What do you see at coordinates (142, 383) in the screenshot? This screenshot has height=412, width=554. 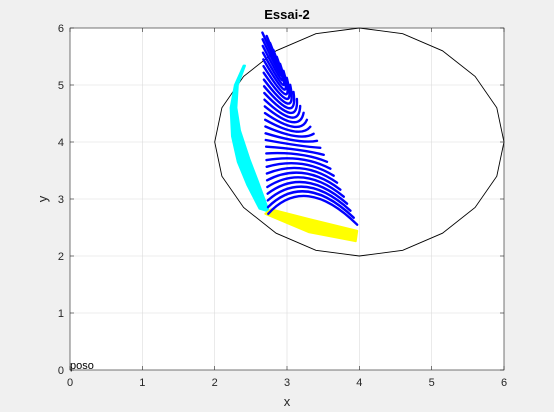 I see `x-tick-label: 1` at bounding box center [142, 383].